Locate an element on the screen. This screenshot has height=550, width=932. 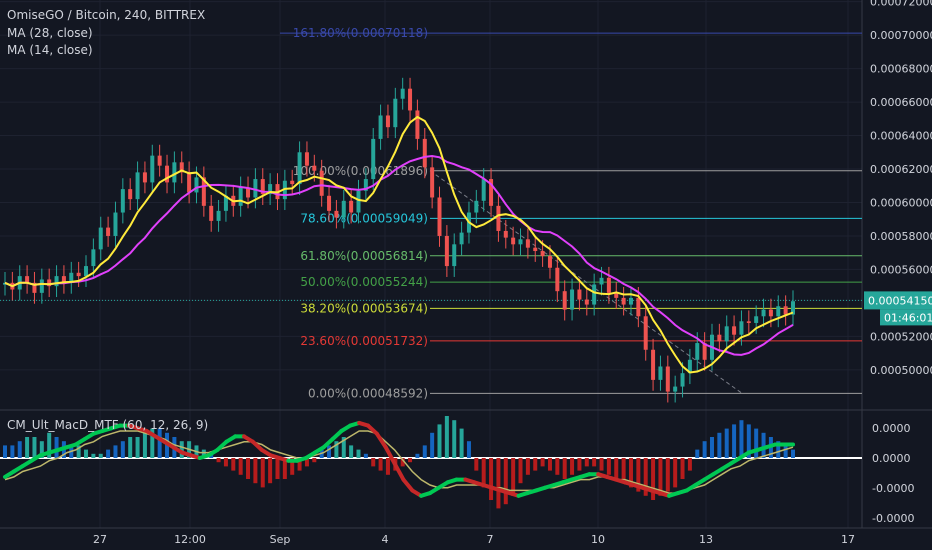
price-tick-0: 0.00072000 is located at coordinates (901, 4).